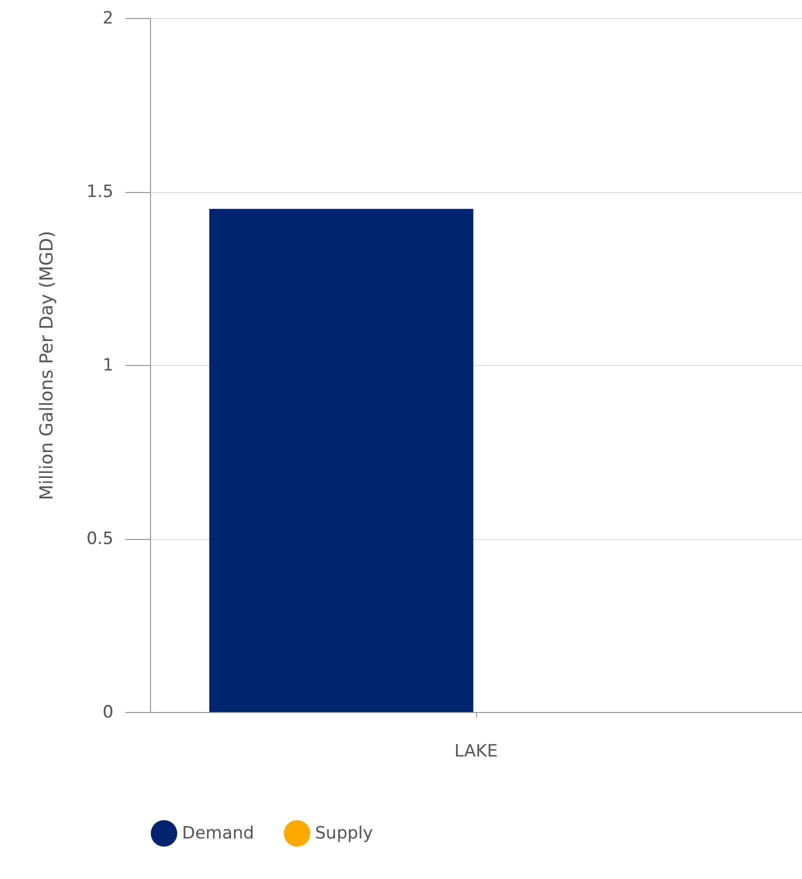  I want to click on x-tick-label: LAKE, so click(476, 752).